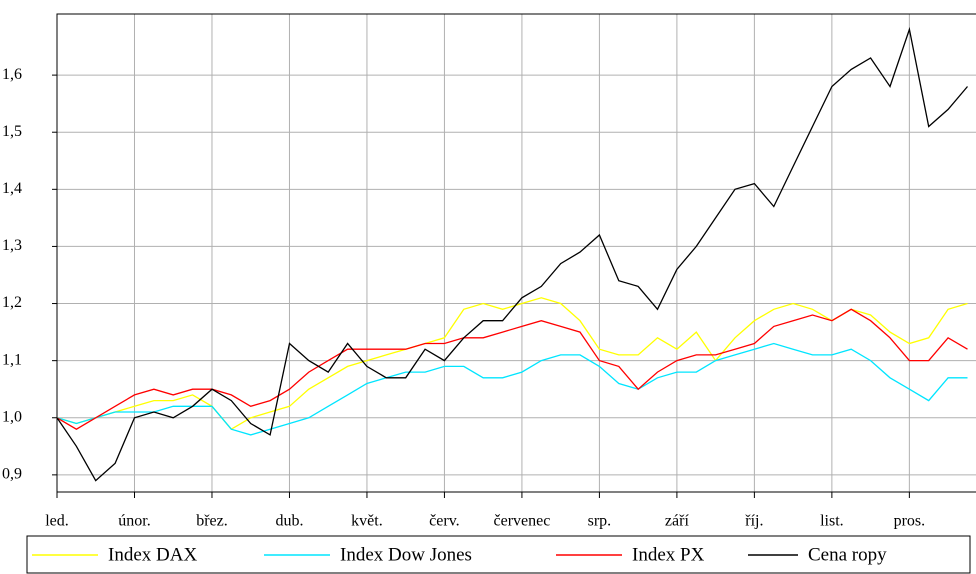 This screenshot has width=976, height=574. Describe the element at coordinates (12, 131) in the screenshot. I see `y-tick-label: 1,5` at that location.